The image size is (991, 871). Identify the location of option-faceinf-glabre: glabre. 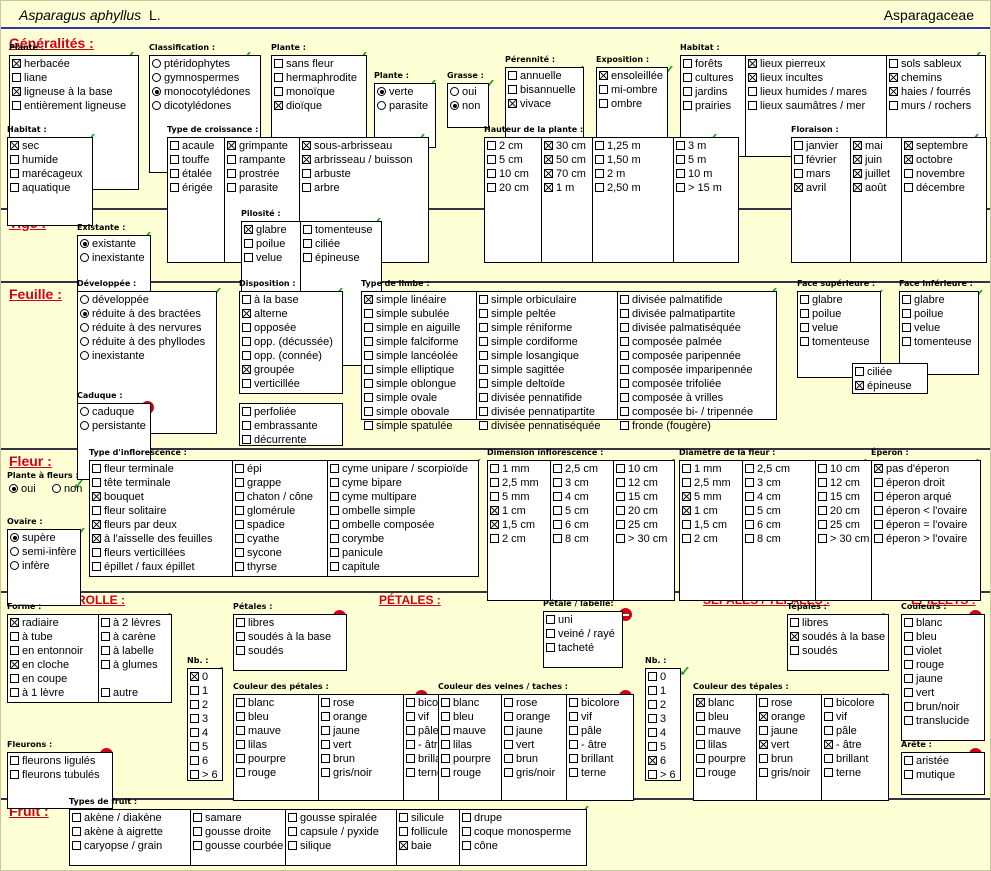
(923, 300).